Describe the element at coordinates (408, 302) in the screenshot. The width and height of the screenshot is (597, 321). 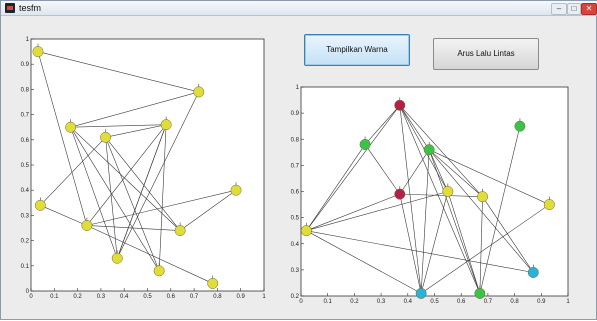
I see `right-xtick-label: 0.4` at that location.